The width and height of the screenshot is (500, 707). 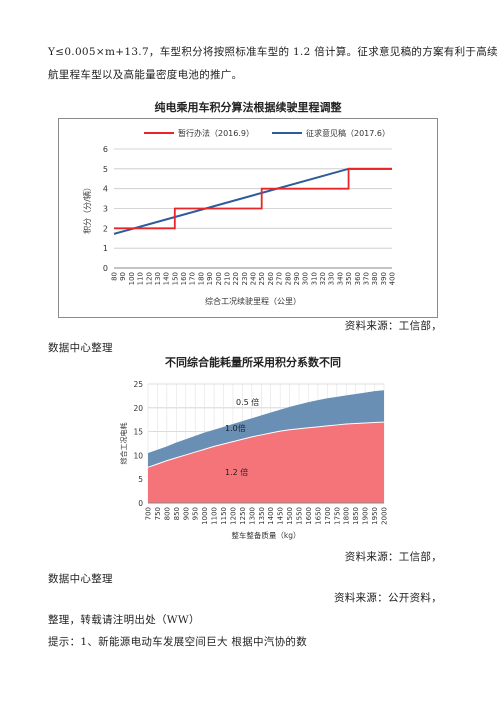 What do you see at coordinates (175, 278) in the screenshot?
I see `x-tick-label: 150` at bounding box center [175, 278].